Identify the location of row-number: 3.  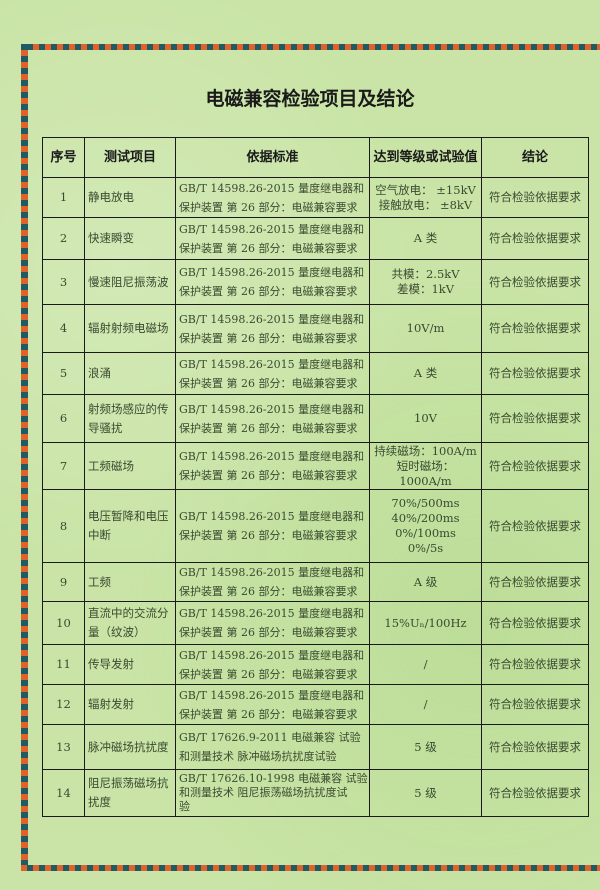
(63, 282).